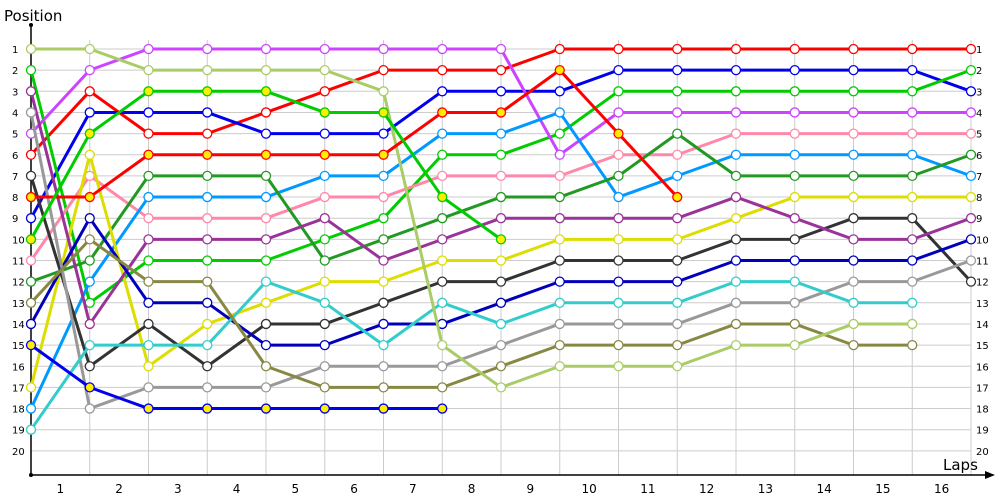  I want to click on x-axis-title: Laps, so click(960, 465).